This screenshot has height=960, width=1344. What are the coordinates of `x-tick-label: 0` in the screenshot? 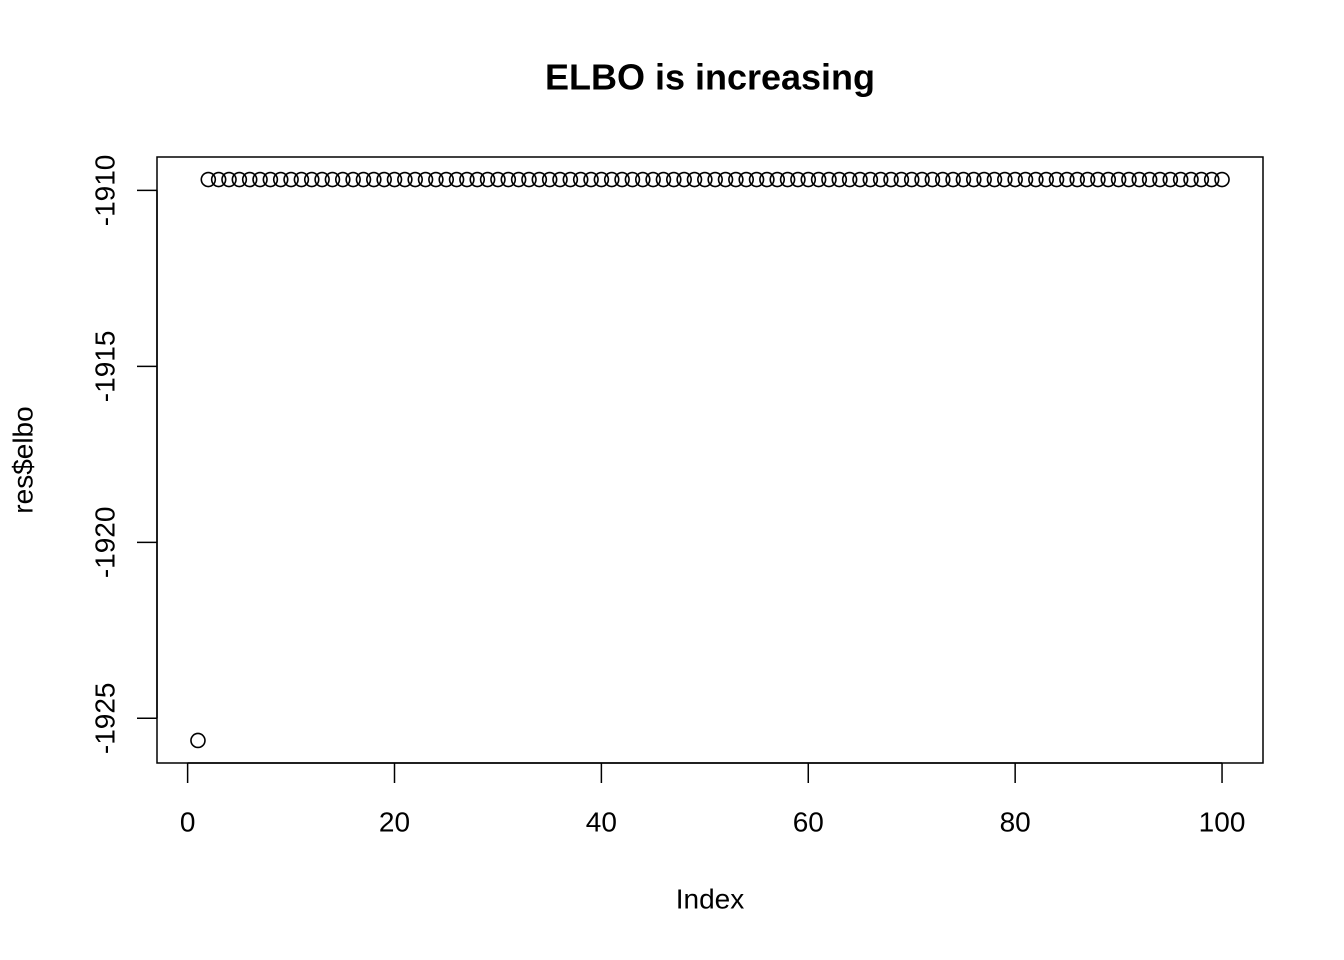 It's located at (188, 821).